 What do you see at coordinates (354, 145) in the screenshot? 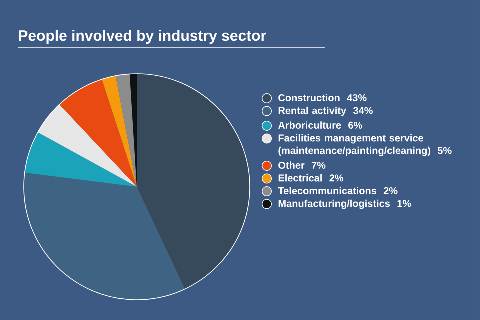
I see `legend-label: Facilities management service (maintenance/painting/cleaning)` at bounding box center [354, 145].